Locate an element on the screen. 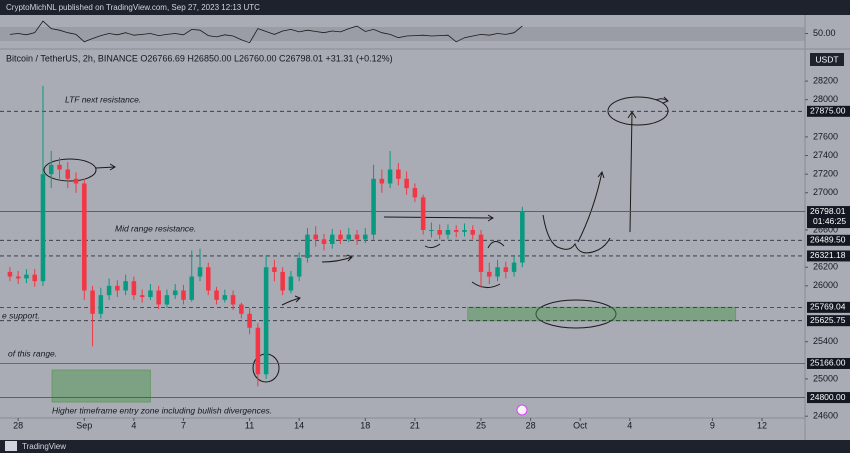 The width and height of the screenshot is (850, 453). y-tick-label: 24600 is located at coordinates (825, 416).